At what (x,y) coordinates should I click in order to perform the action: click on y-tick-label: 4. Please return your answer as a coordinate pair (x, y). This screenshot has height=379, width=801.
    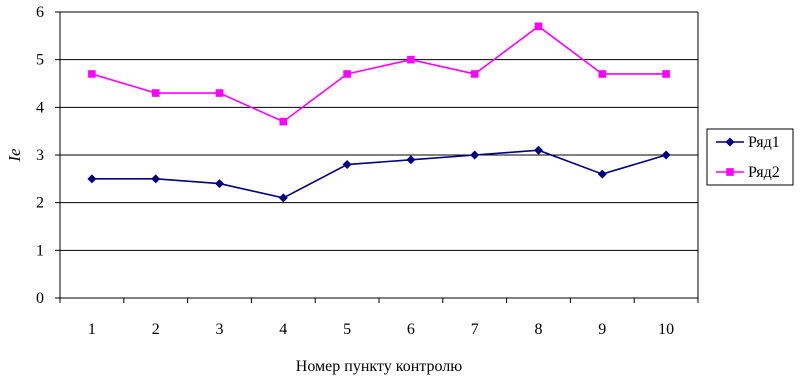
    Looking at the image, I should click on (40, 107).